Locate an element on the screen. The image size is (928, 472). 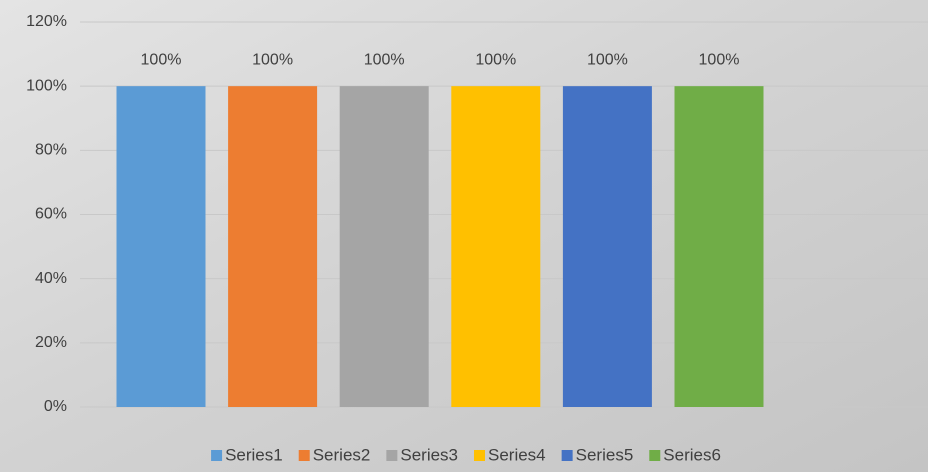
legend-label: Series4 is located at coordinates (517, 454).